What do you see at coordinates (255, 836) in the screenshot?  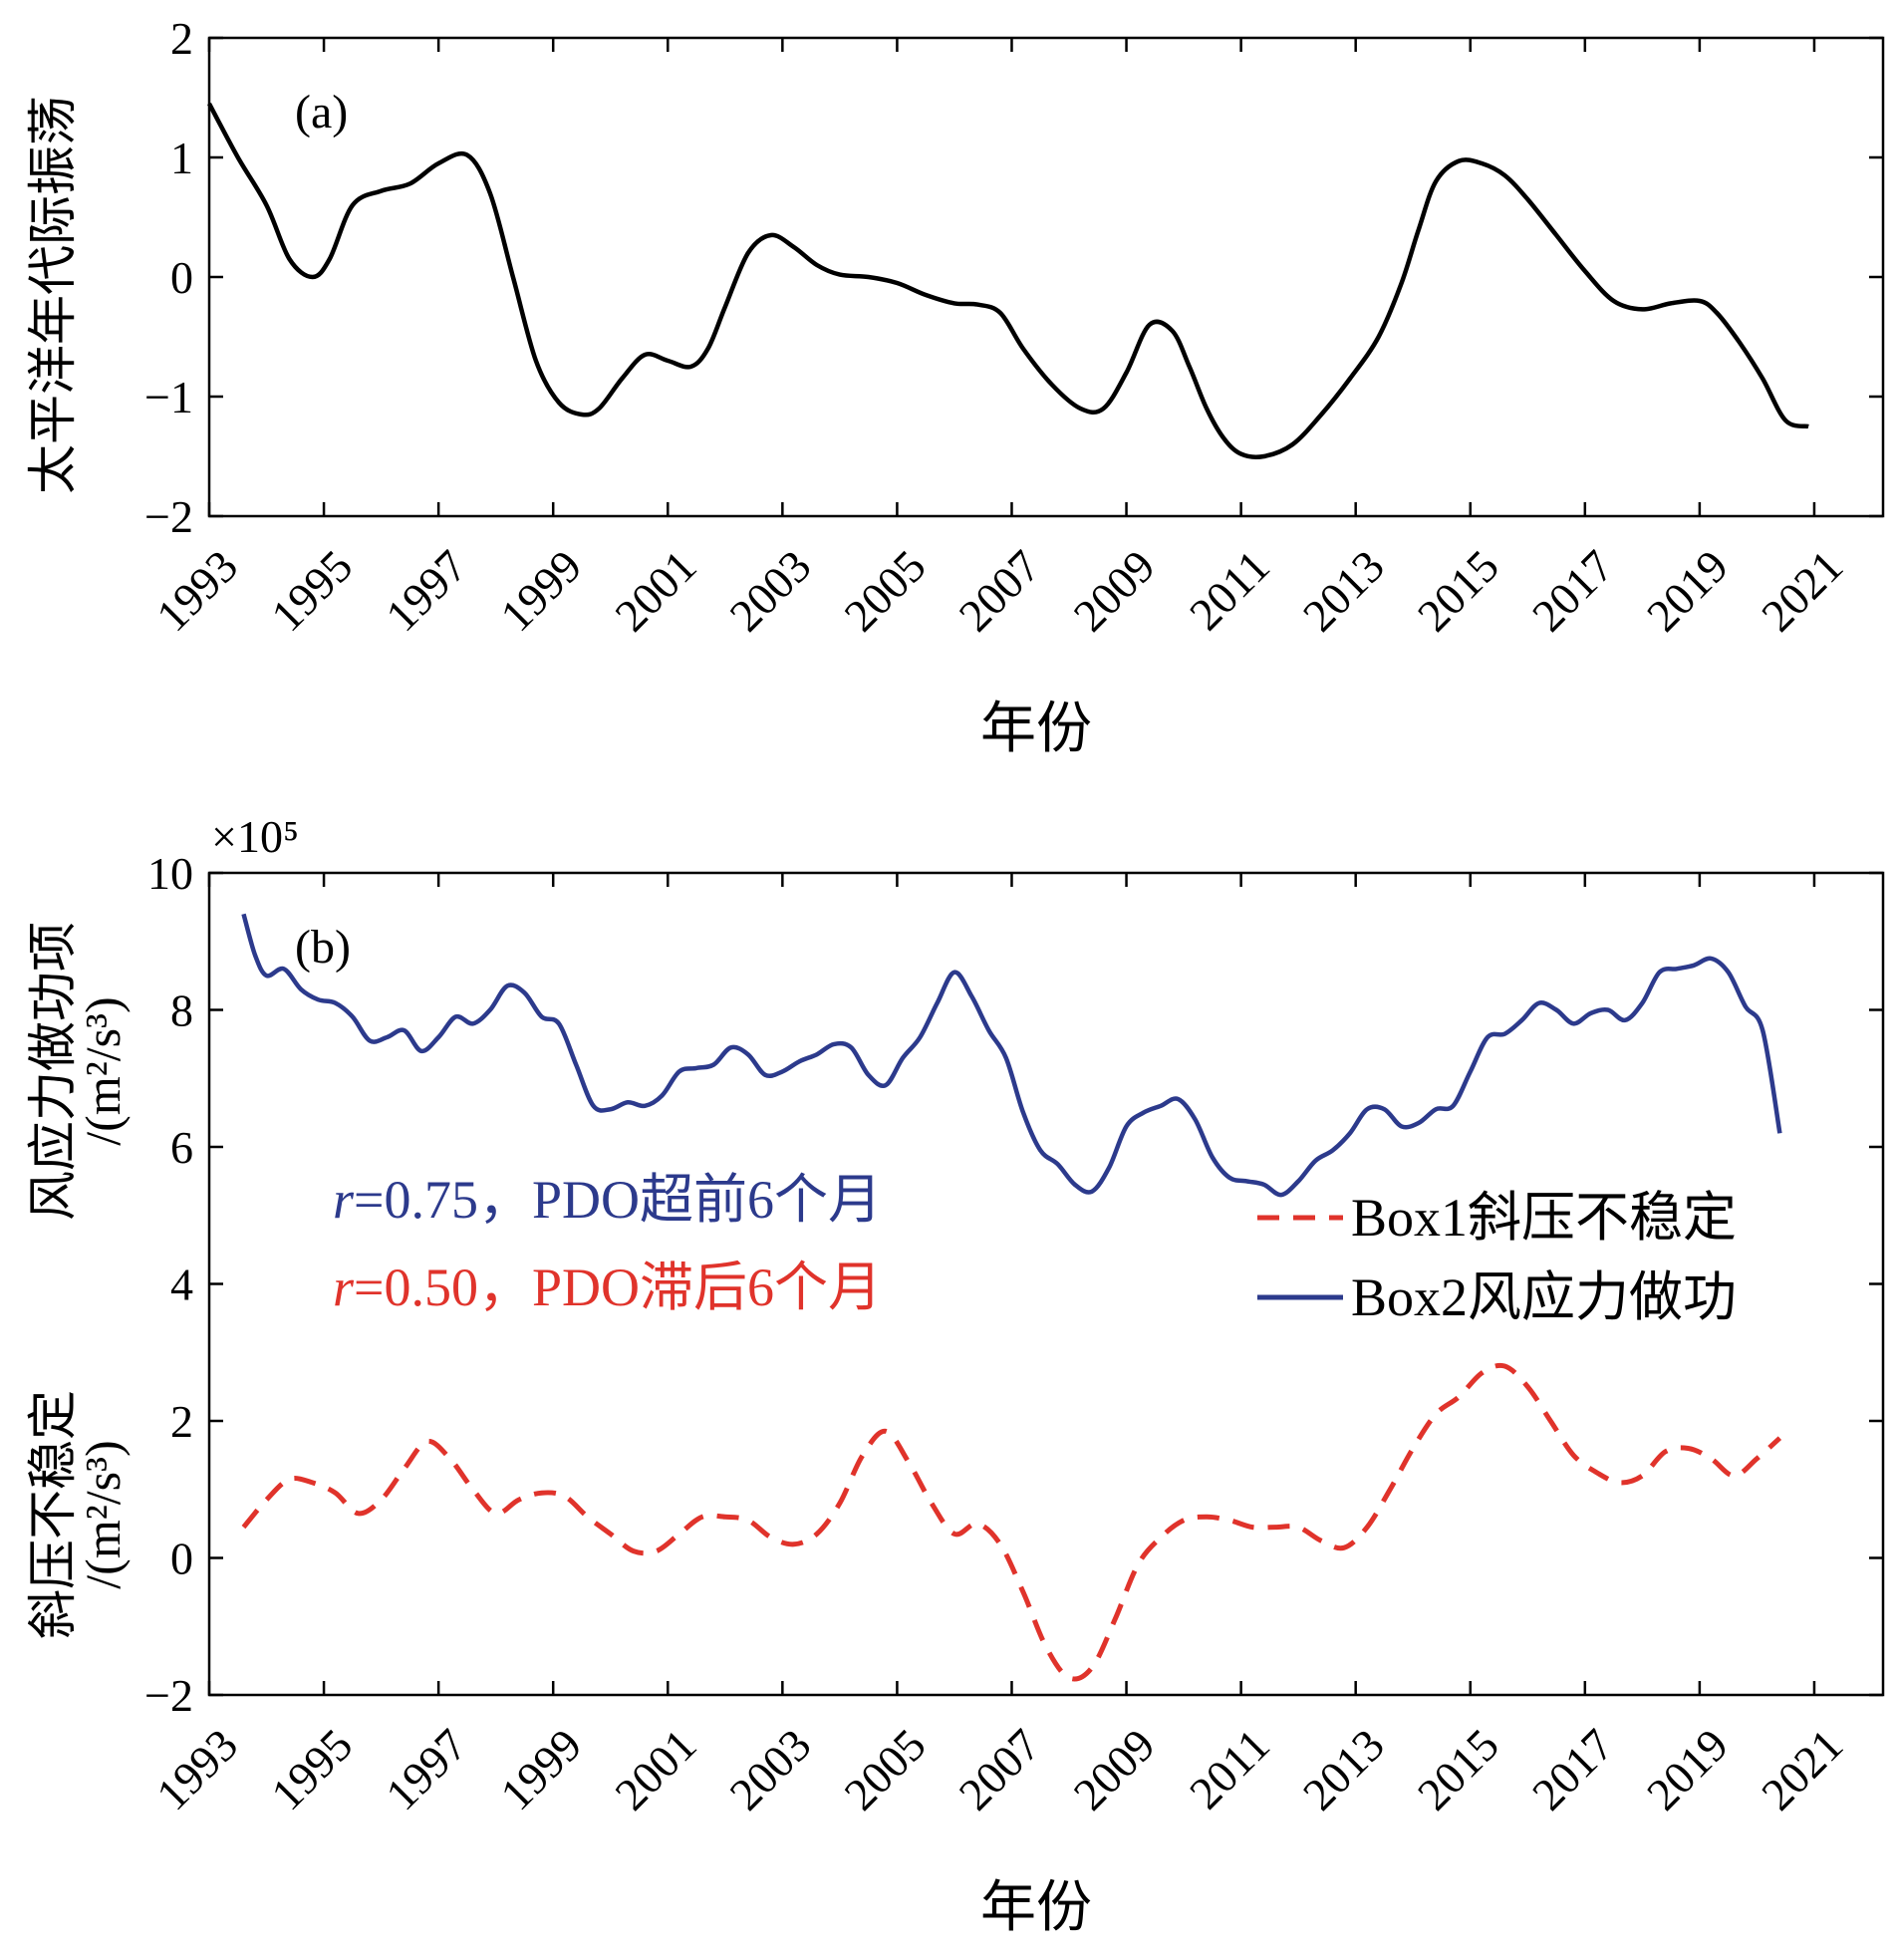 I see `axis-exponent: ×10⁵` at bounding box center [255, 836].